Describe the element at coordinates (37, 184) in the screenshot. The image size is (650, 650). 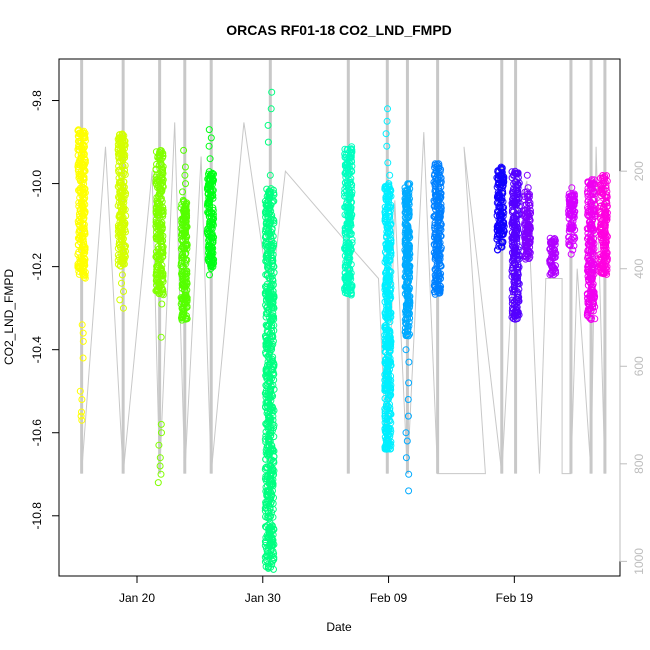
I see `y-tick-label: -10.0` at that location.